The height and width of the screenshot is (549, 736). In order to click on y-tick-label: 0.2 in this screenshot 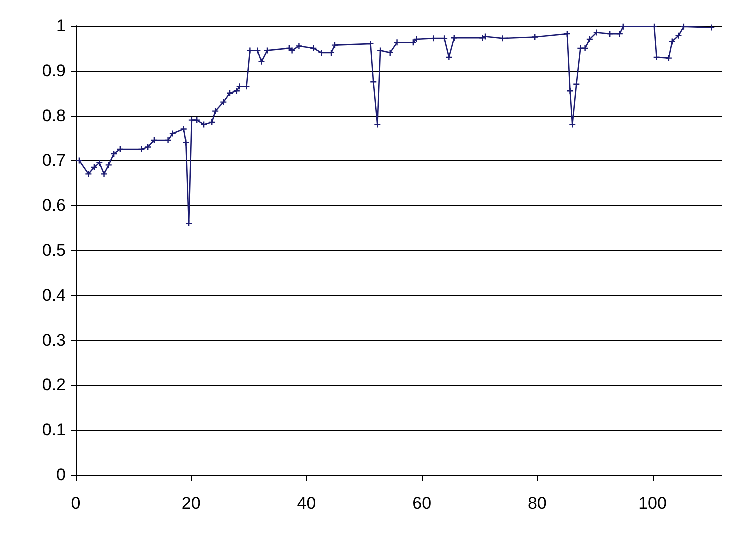, I will do `click(54, 385)`.